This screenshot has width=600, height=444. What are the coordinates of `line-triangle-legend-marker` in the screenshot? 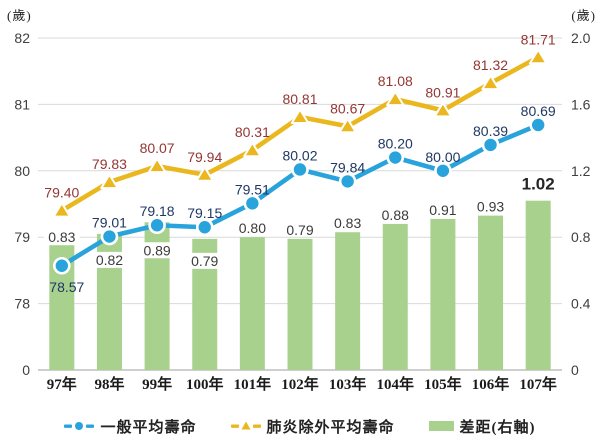 It's located at (245, 425).